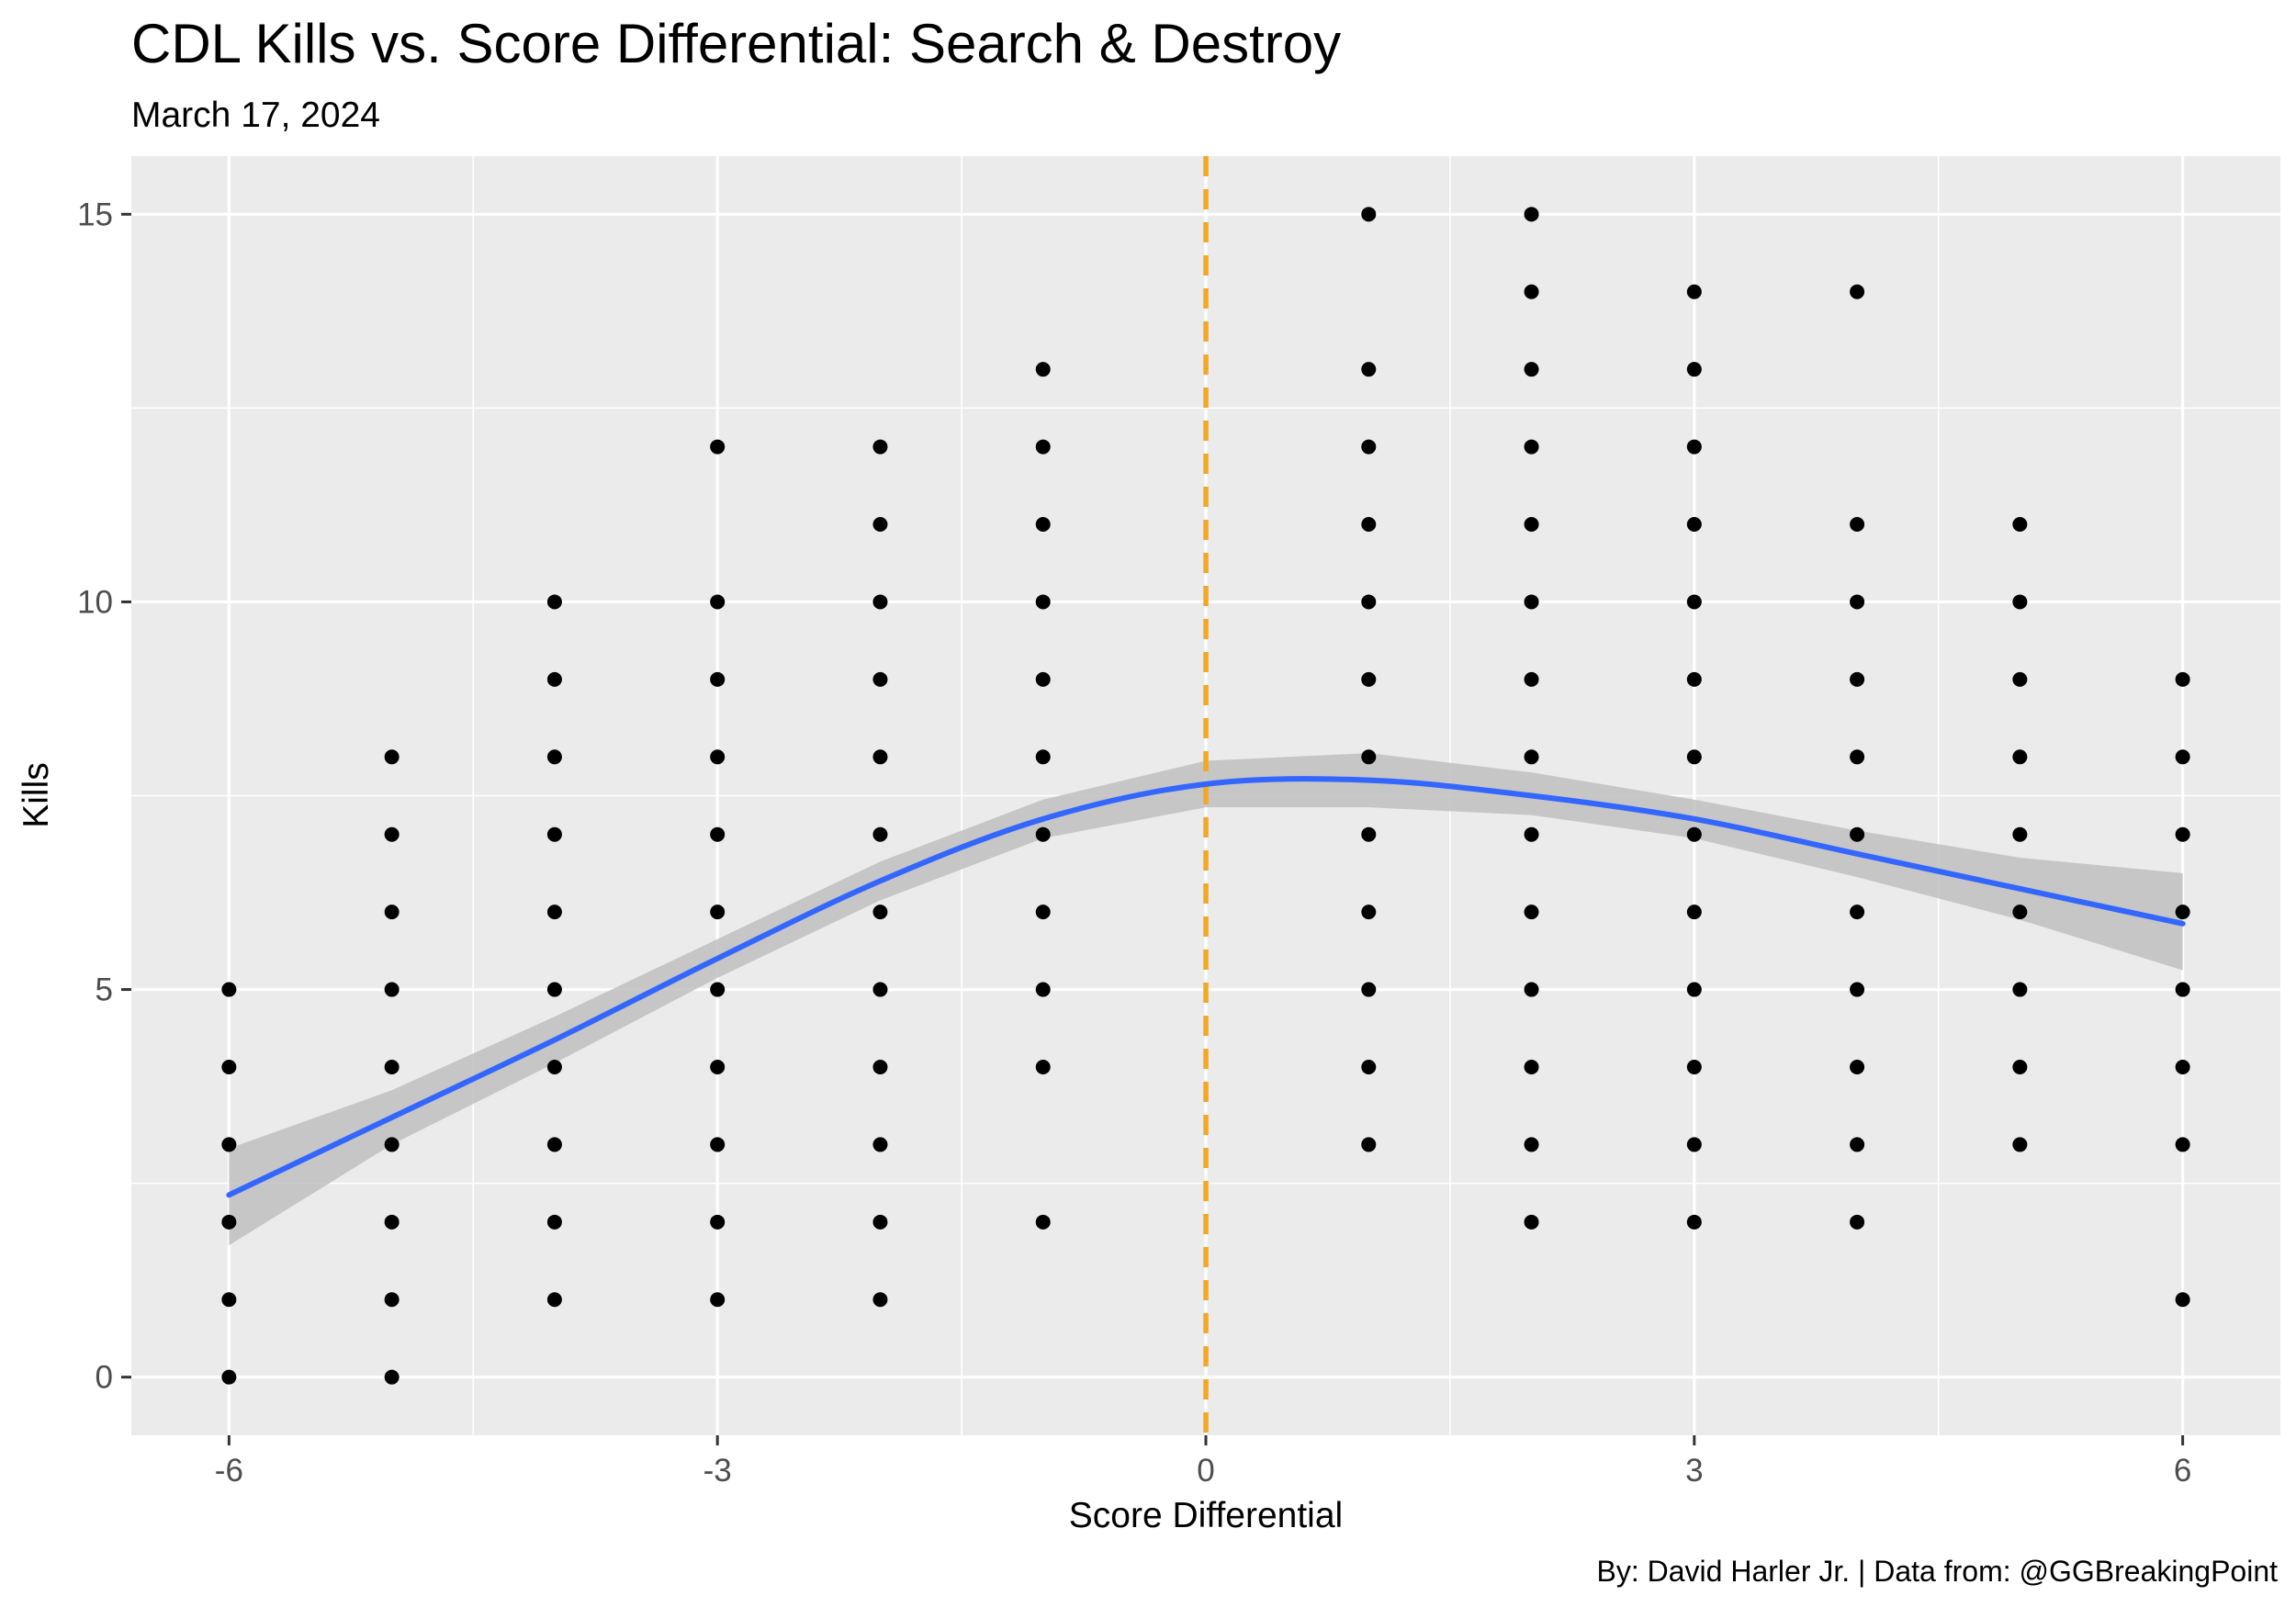  I want to click on y-axis-ticks: 0 5 10 15, so click(104, 796).